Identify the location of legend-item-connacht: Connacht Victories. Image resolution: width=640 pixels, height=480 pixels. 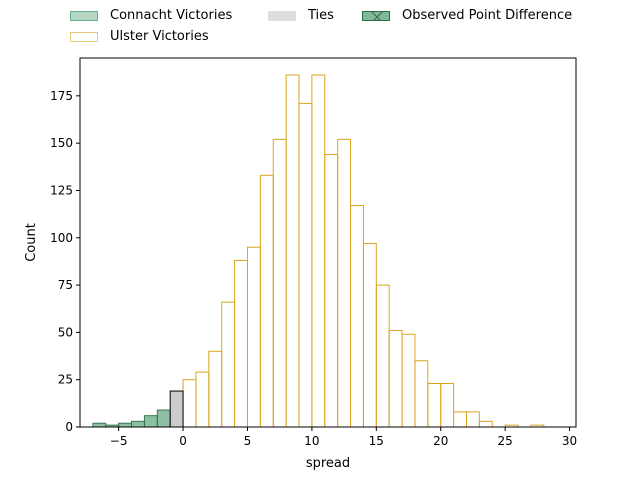
(151, 15).